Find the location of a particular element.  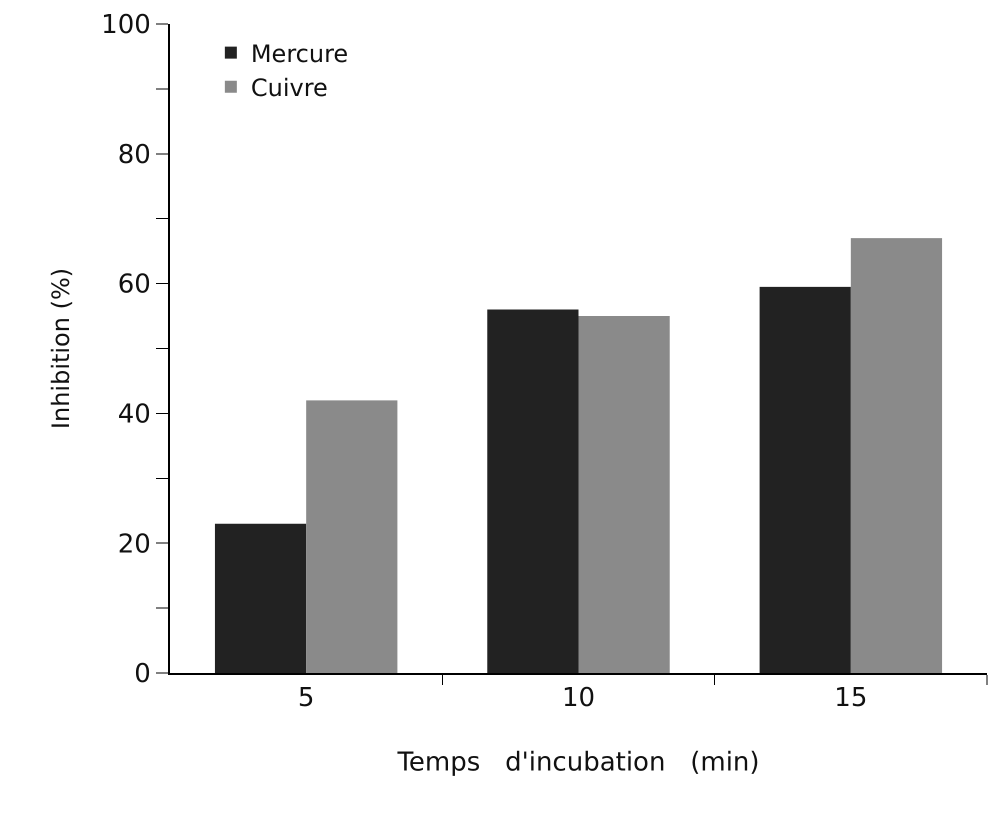

y-tick-label: 100 is located at coordinates (126, 25).